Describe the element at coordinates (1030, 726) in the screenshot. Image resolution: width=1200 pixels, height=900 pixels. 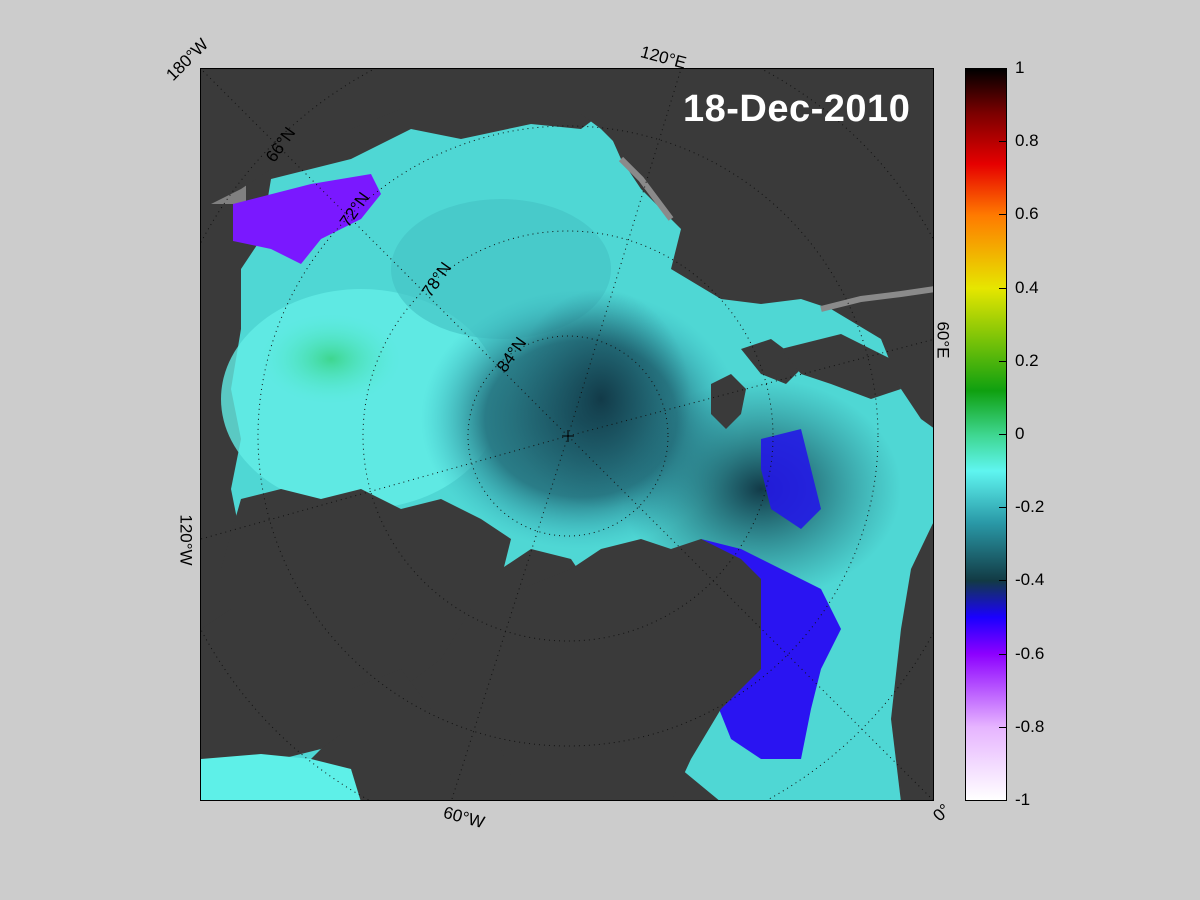
I see `colorbar-tick-label: -0.8` at that location.